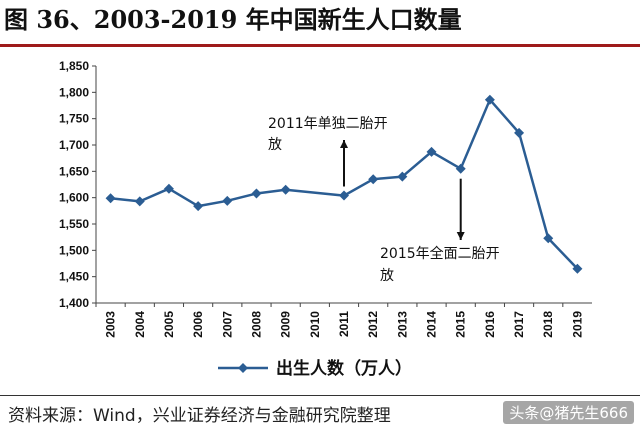 The image size is (640, 430). Describe the element at coordinates (440, 253) in the screenshot. I see `annotation-2015-line1: 2015年全面二胎开` at that location.